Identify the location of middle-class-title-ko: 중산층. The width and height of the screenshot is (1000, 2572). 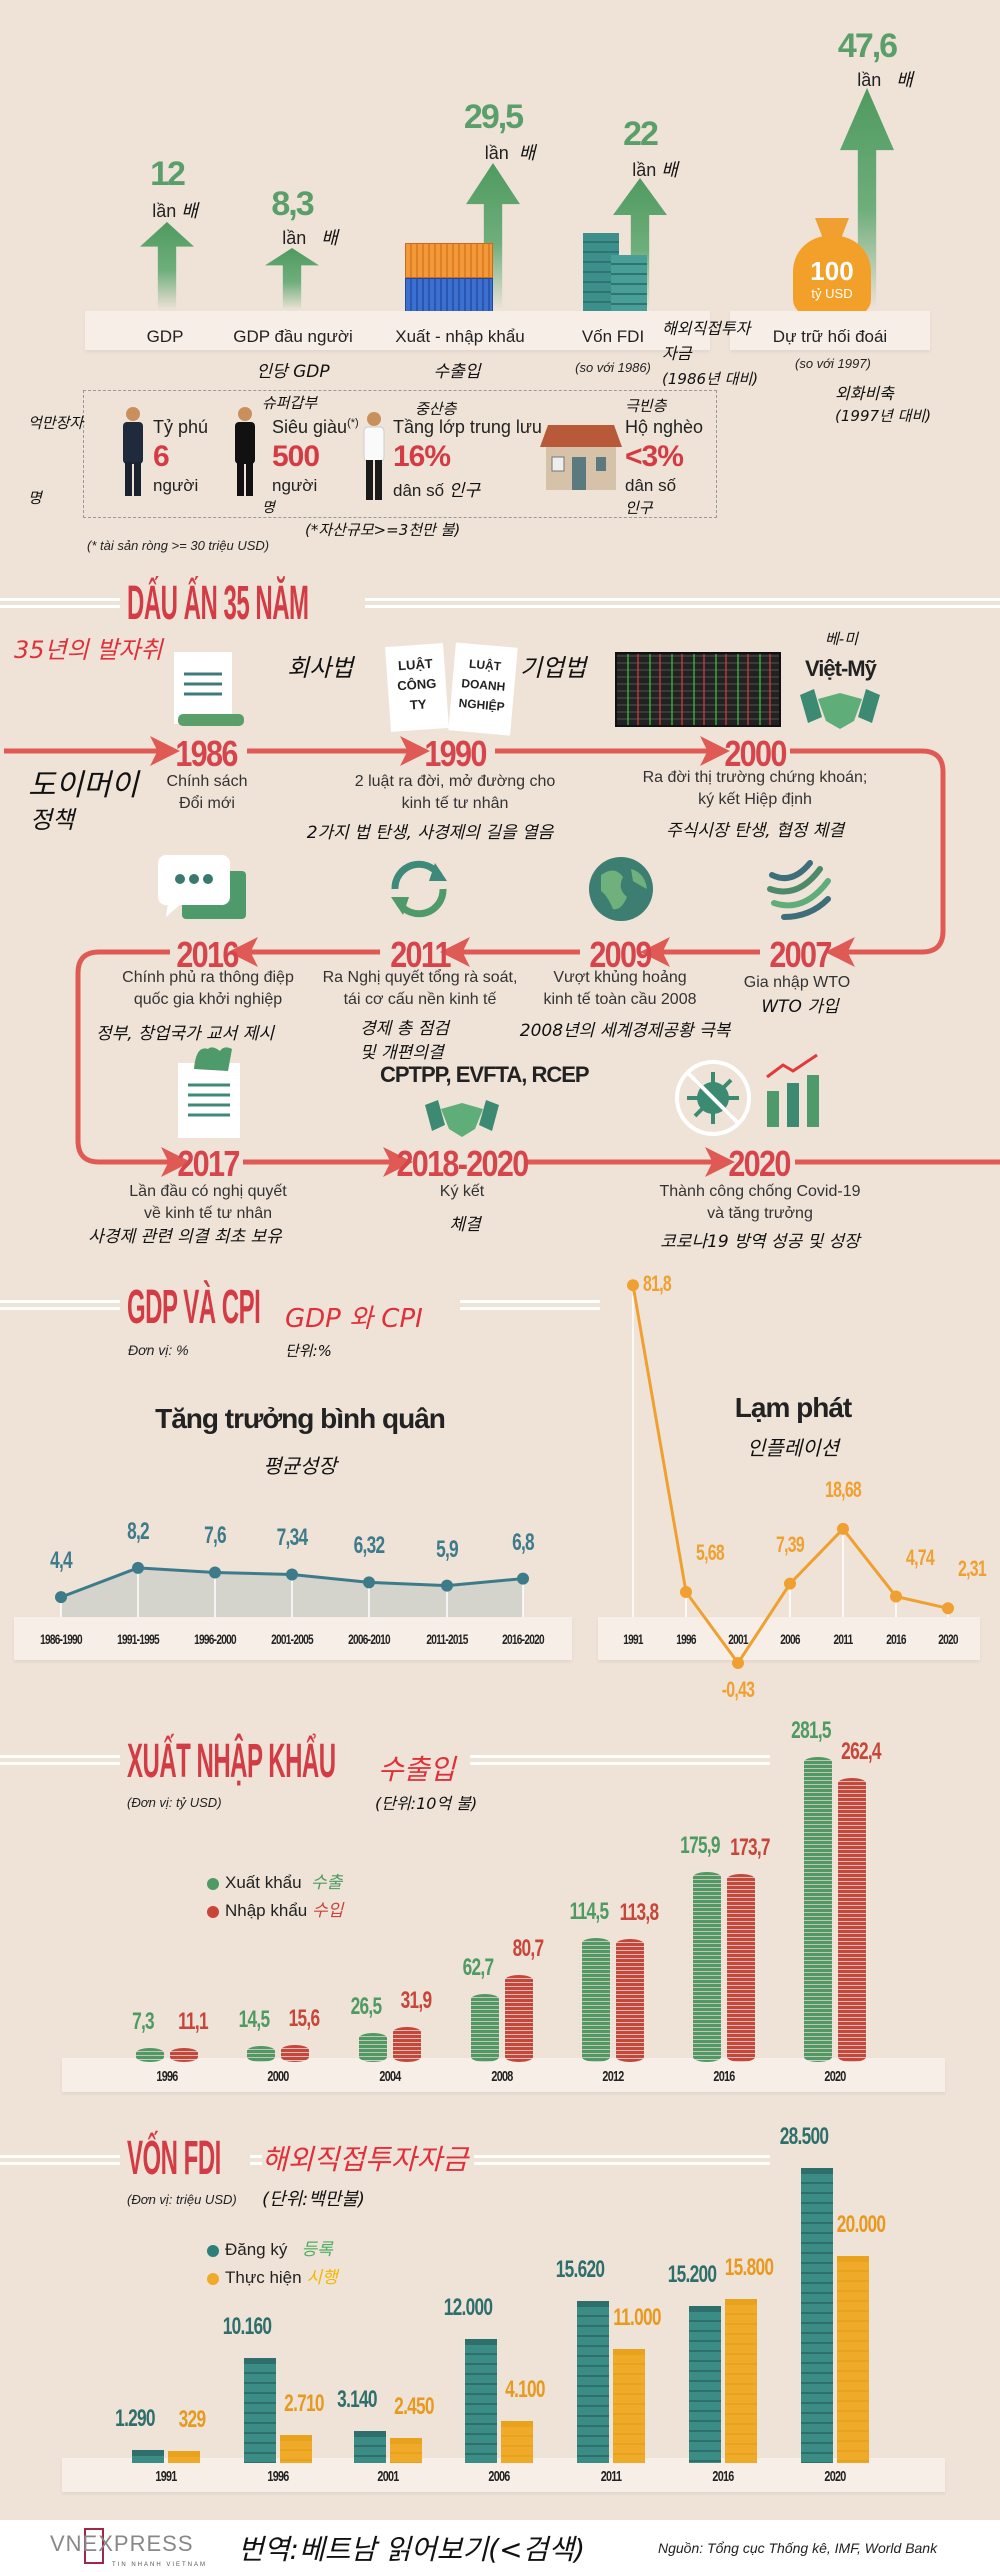
(436, 409).